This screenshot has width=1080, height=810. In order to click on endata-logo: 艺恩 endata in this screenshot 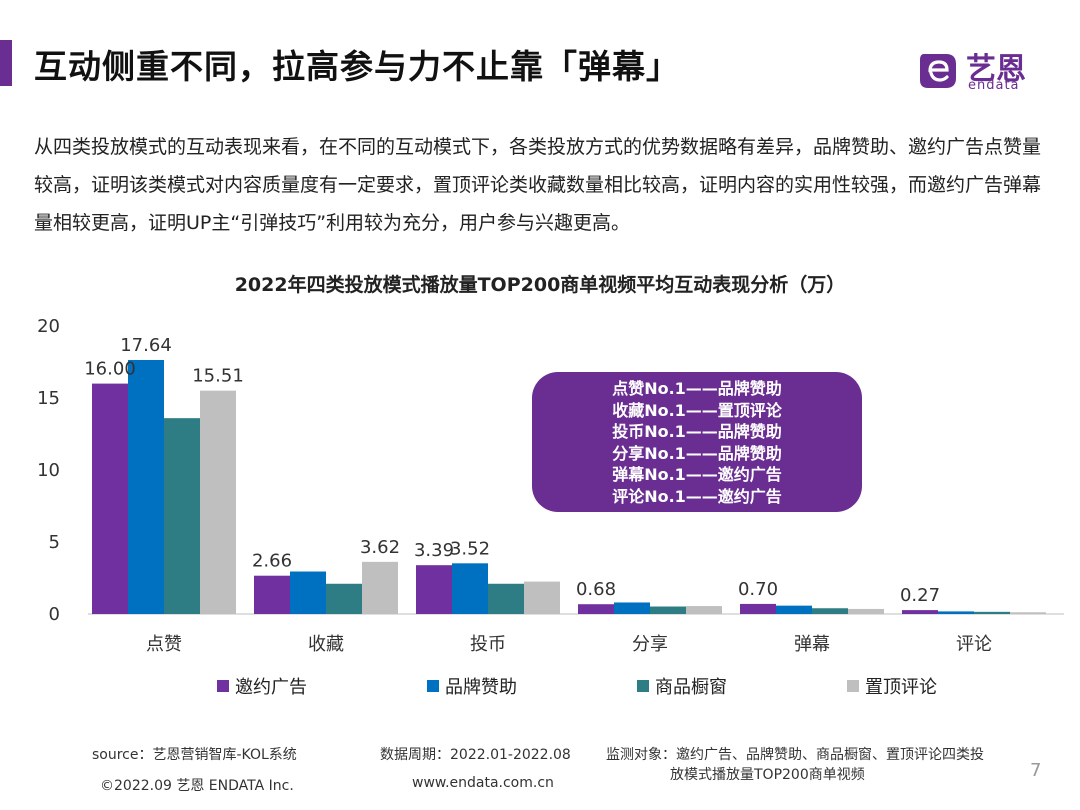, I will do `click(986, 70)`.